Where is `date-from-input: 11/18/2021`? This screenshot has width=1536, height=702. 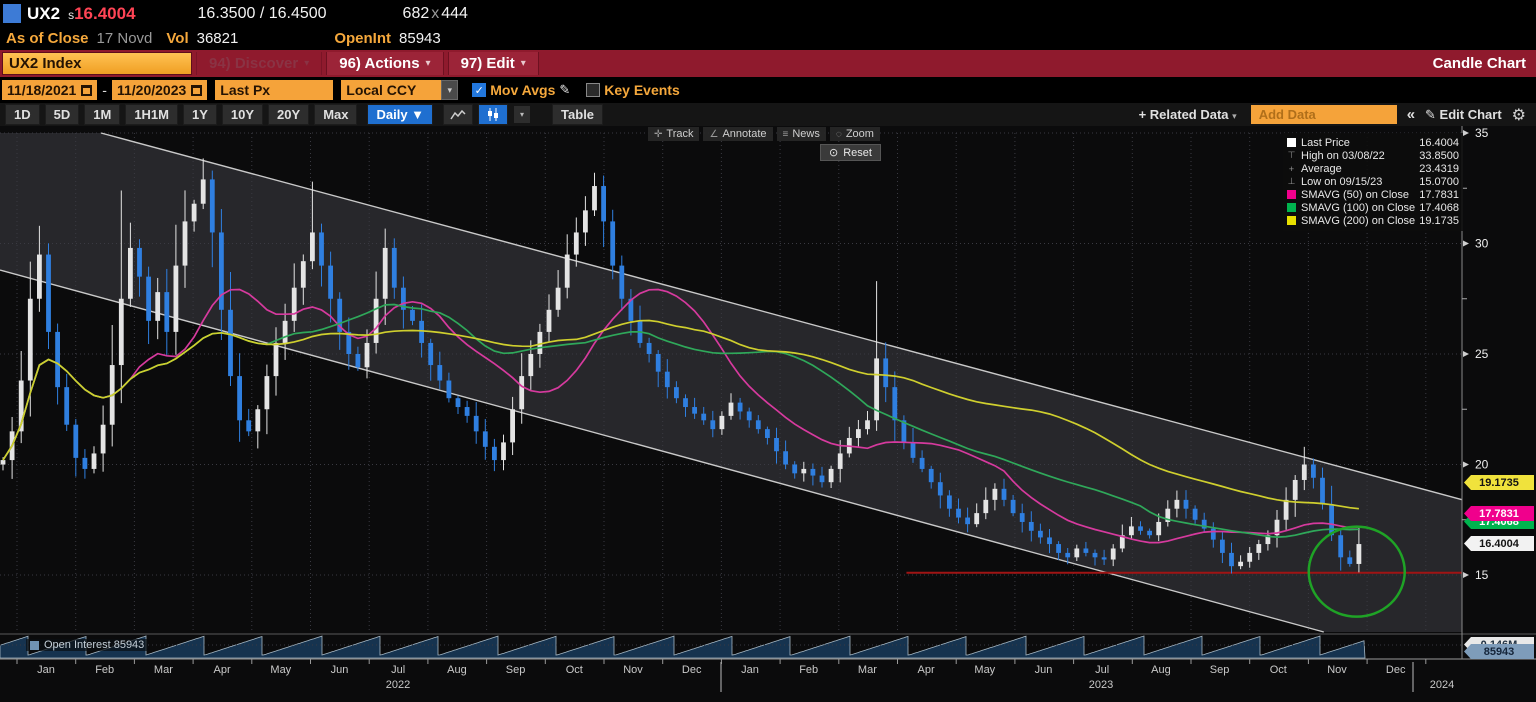
date-from-input: 11/18/2021 is located at coordinates (50, 90).